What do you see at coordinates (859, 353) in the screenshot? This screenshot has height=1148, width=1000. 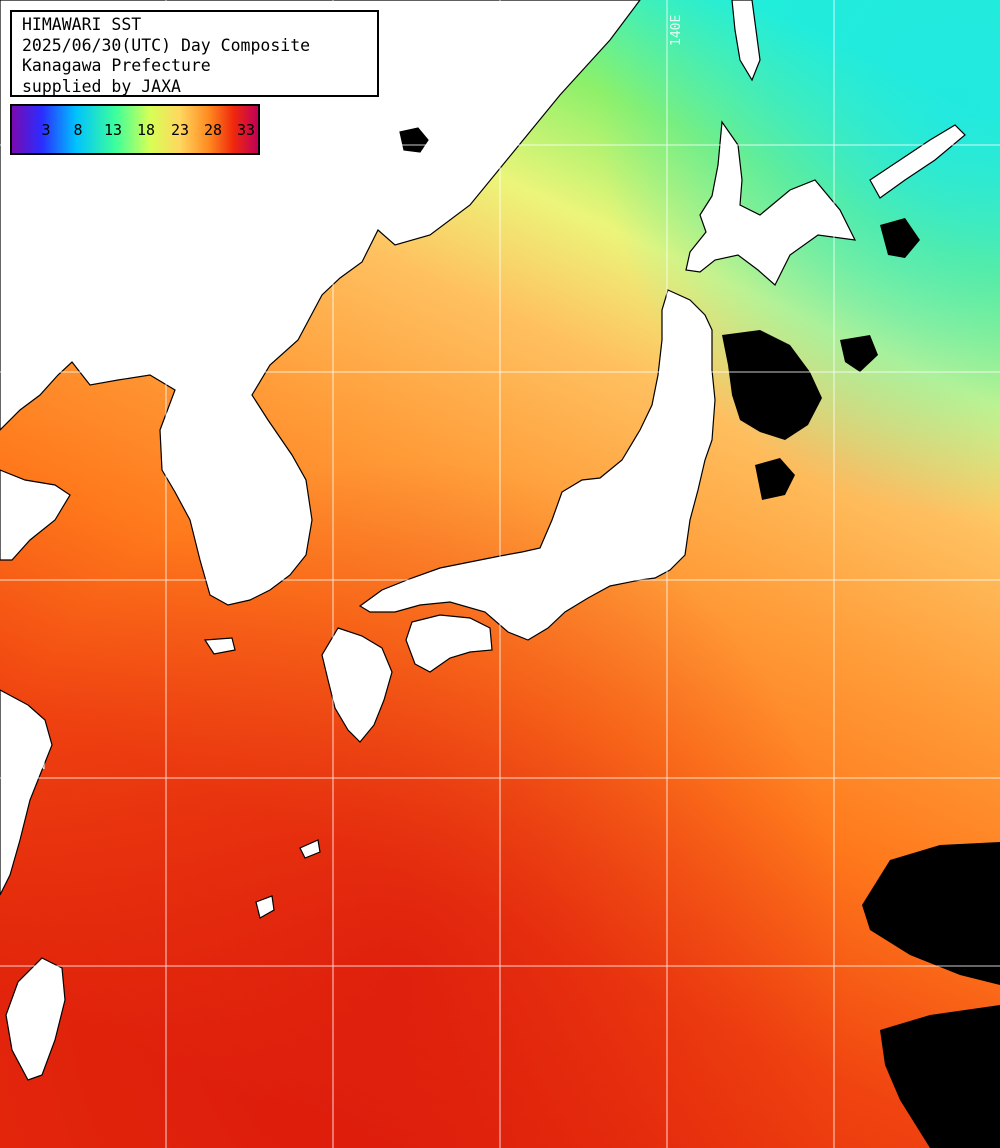 I see `no-data-patch-east` at bounding box center [859, 353].